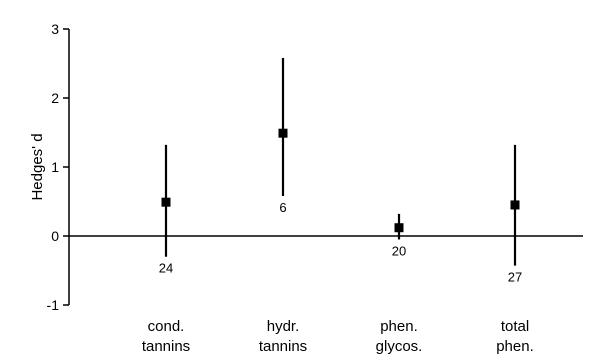 The width and height of the screenshot is (589, 358). What do you see at coordinates (282, 207) in the screenshot?
I see `sample-size-label: 6` at bounding box center [282, 207].